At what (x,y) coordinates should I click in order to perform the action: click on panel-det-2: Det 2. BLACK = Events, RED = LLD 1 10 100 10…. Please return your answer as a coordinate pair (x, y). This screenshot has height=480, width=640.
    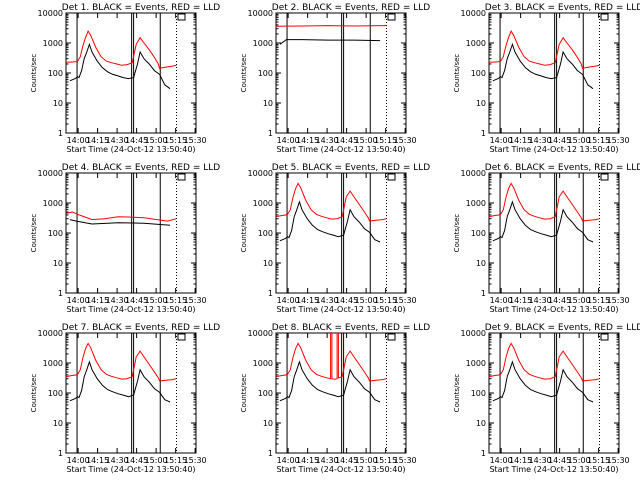
    Looking at the image, I should click on (335, 78).